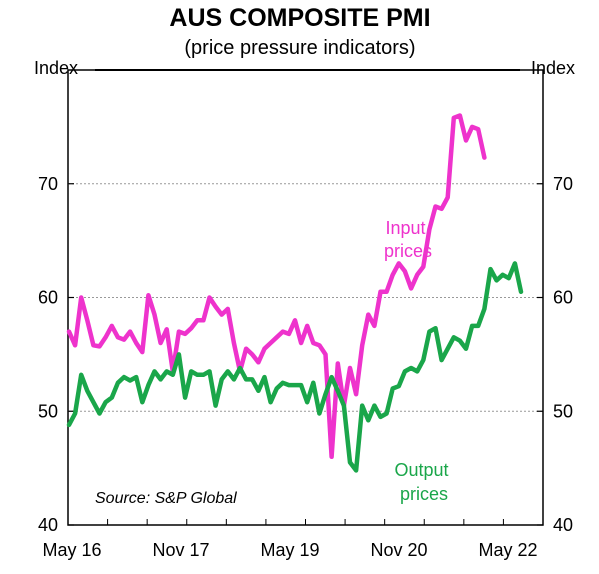 This screenshot has width=599, height=574. I want to click on x-axis-ticks: May 16 Nov 17 May 19 Nov 20 May 22, so click(293, 539).